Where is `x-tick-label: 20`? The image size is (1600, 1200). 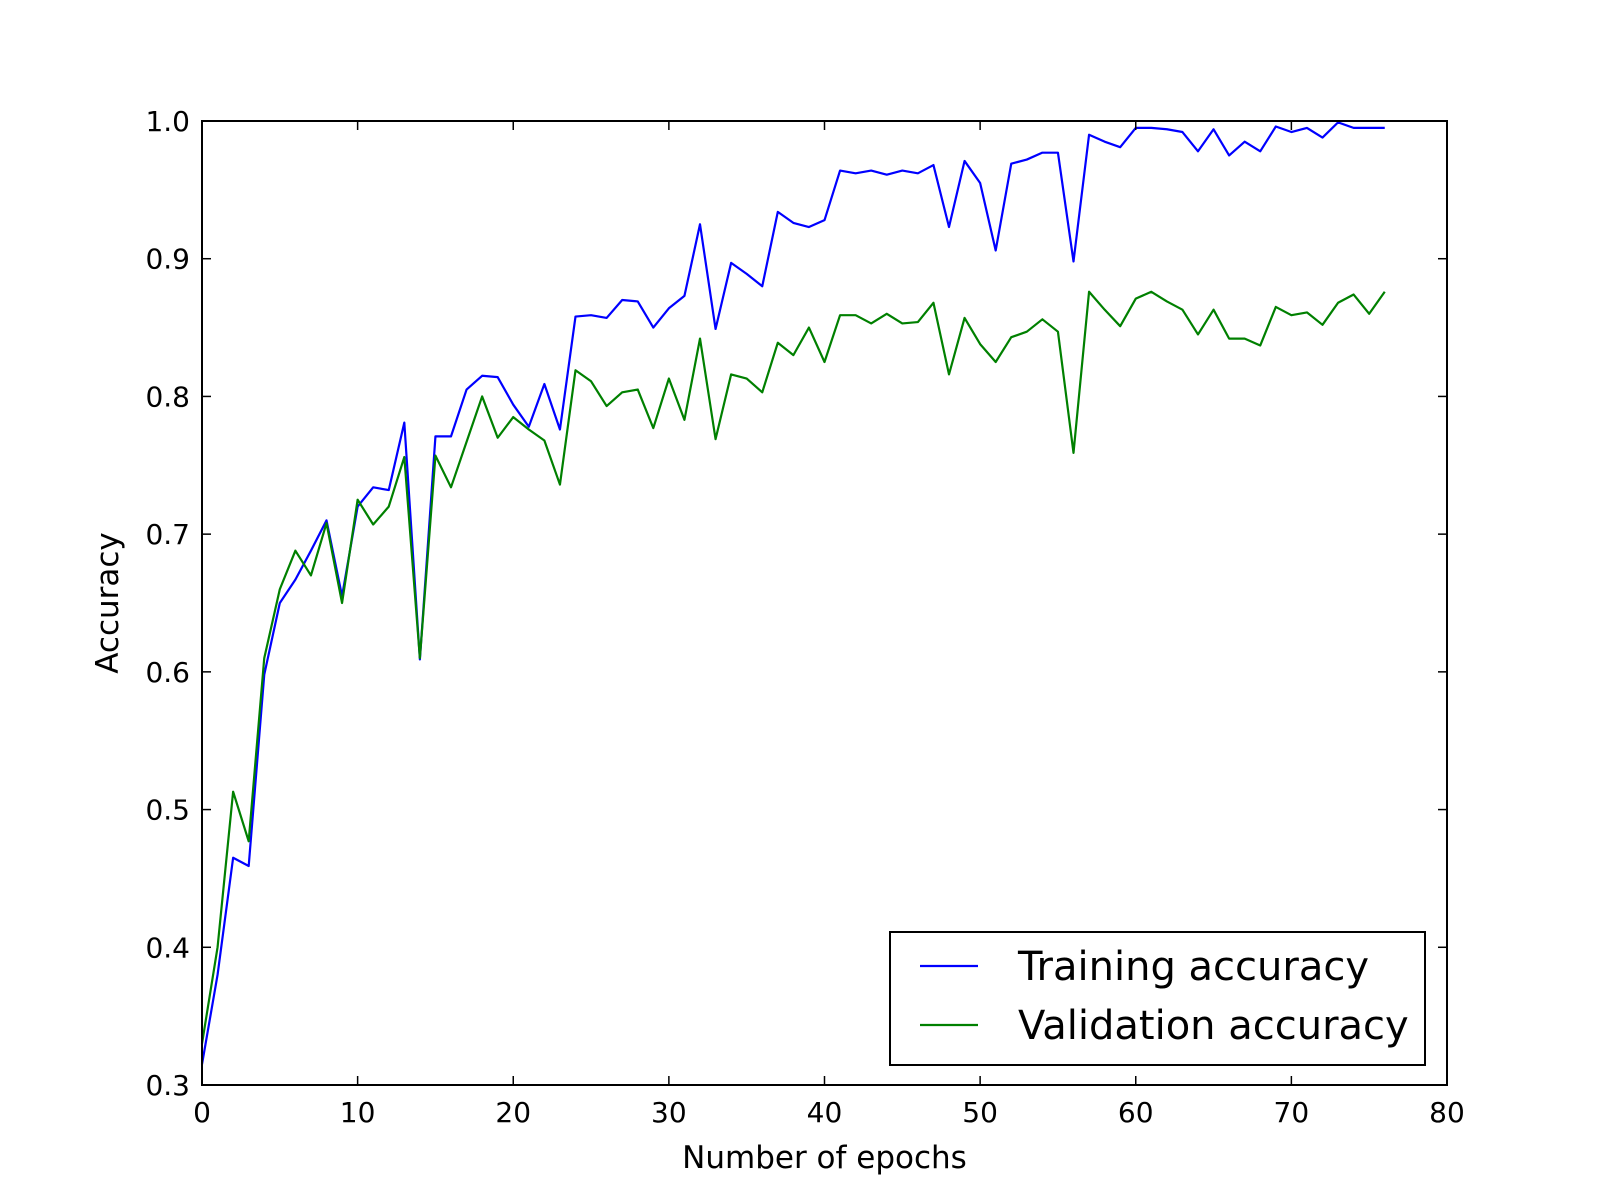
x-tick-label: 20 is located at coordinates (513, 1112).